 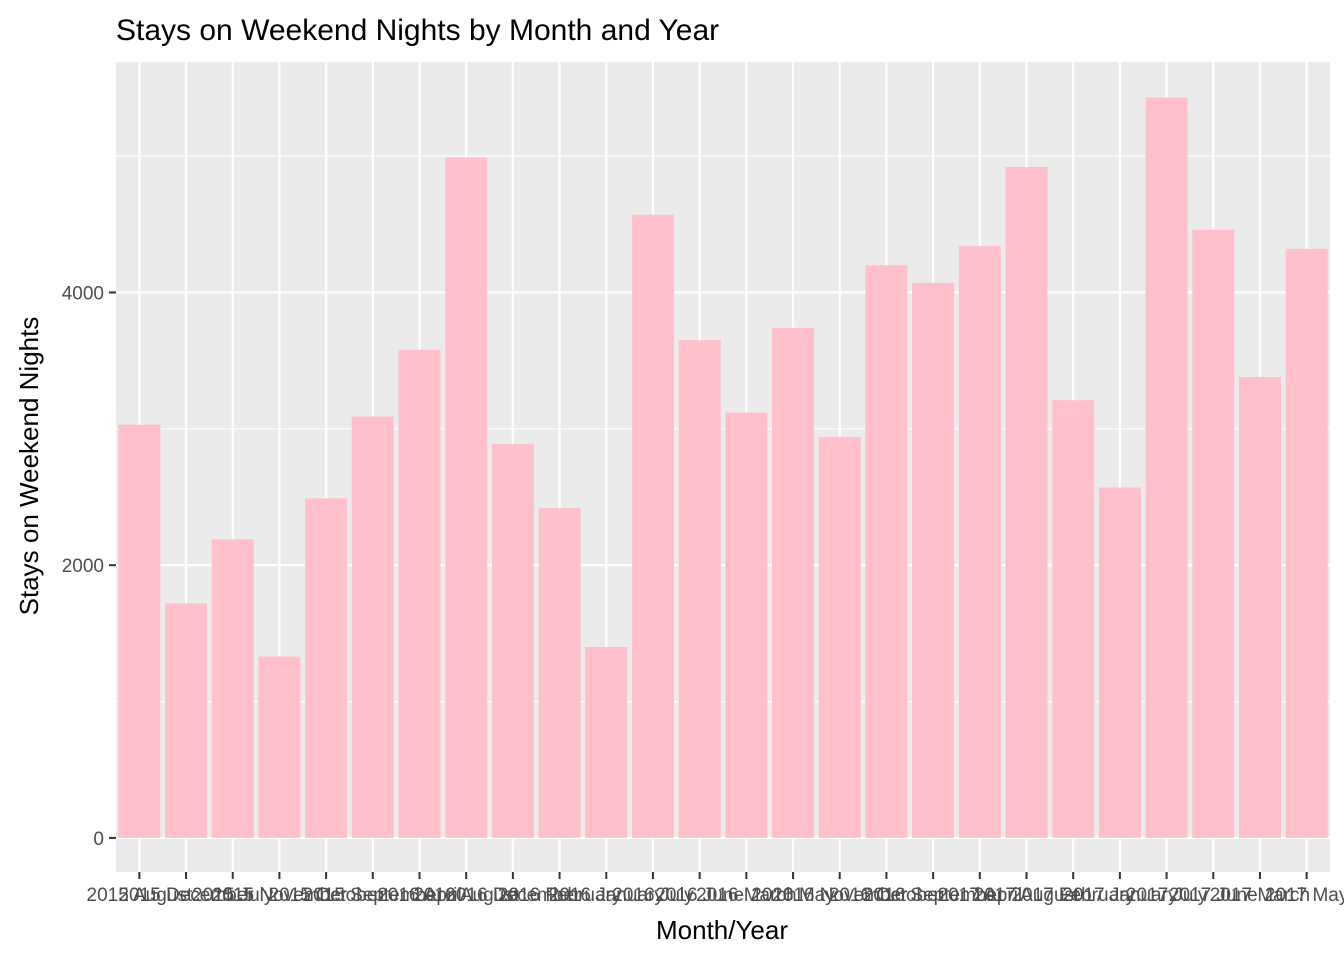 What do you see at coordinates (1213, 895) in the screenshot?
I see `x-tick-label: 2017 June` at bounding box center [1213, 895].